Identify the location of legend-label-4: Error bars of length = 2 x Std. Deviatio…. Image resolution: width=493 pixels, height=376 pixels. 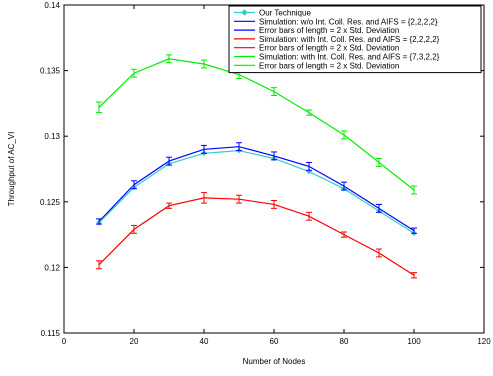
(329, 48).